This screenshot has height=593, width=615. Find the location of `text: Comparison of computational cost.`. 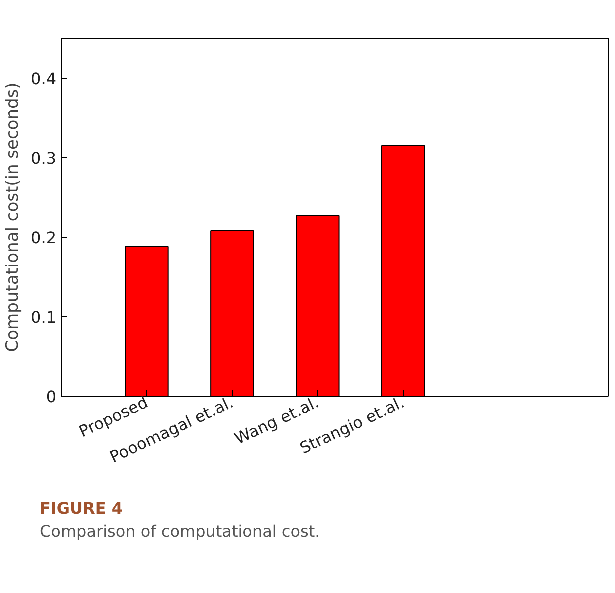

text: Comparison of computational cost. is located at coordinates (180, 531).